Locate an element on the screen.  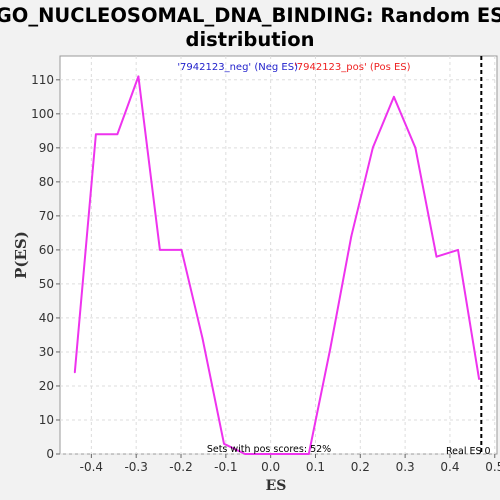
legend-entry-pos: '7942123_pos' (Pos ES) is located at coordinates (352, 67).